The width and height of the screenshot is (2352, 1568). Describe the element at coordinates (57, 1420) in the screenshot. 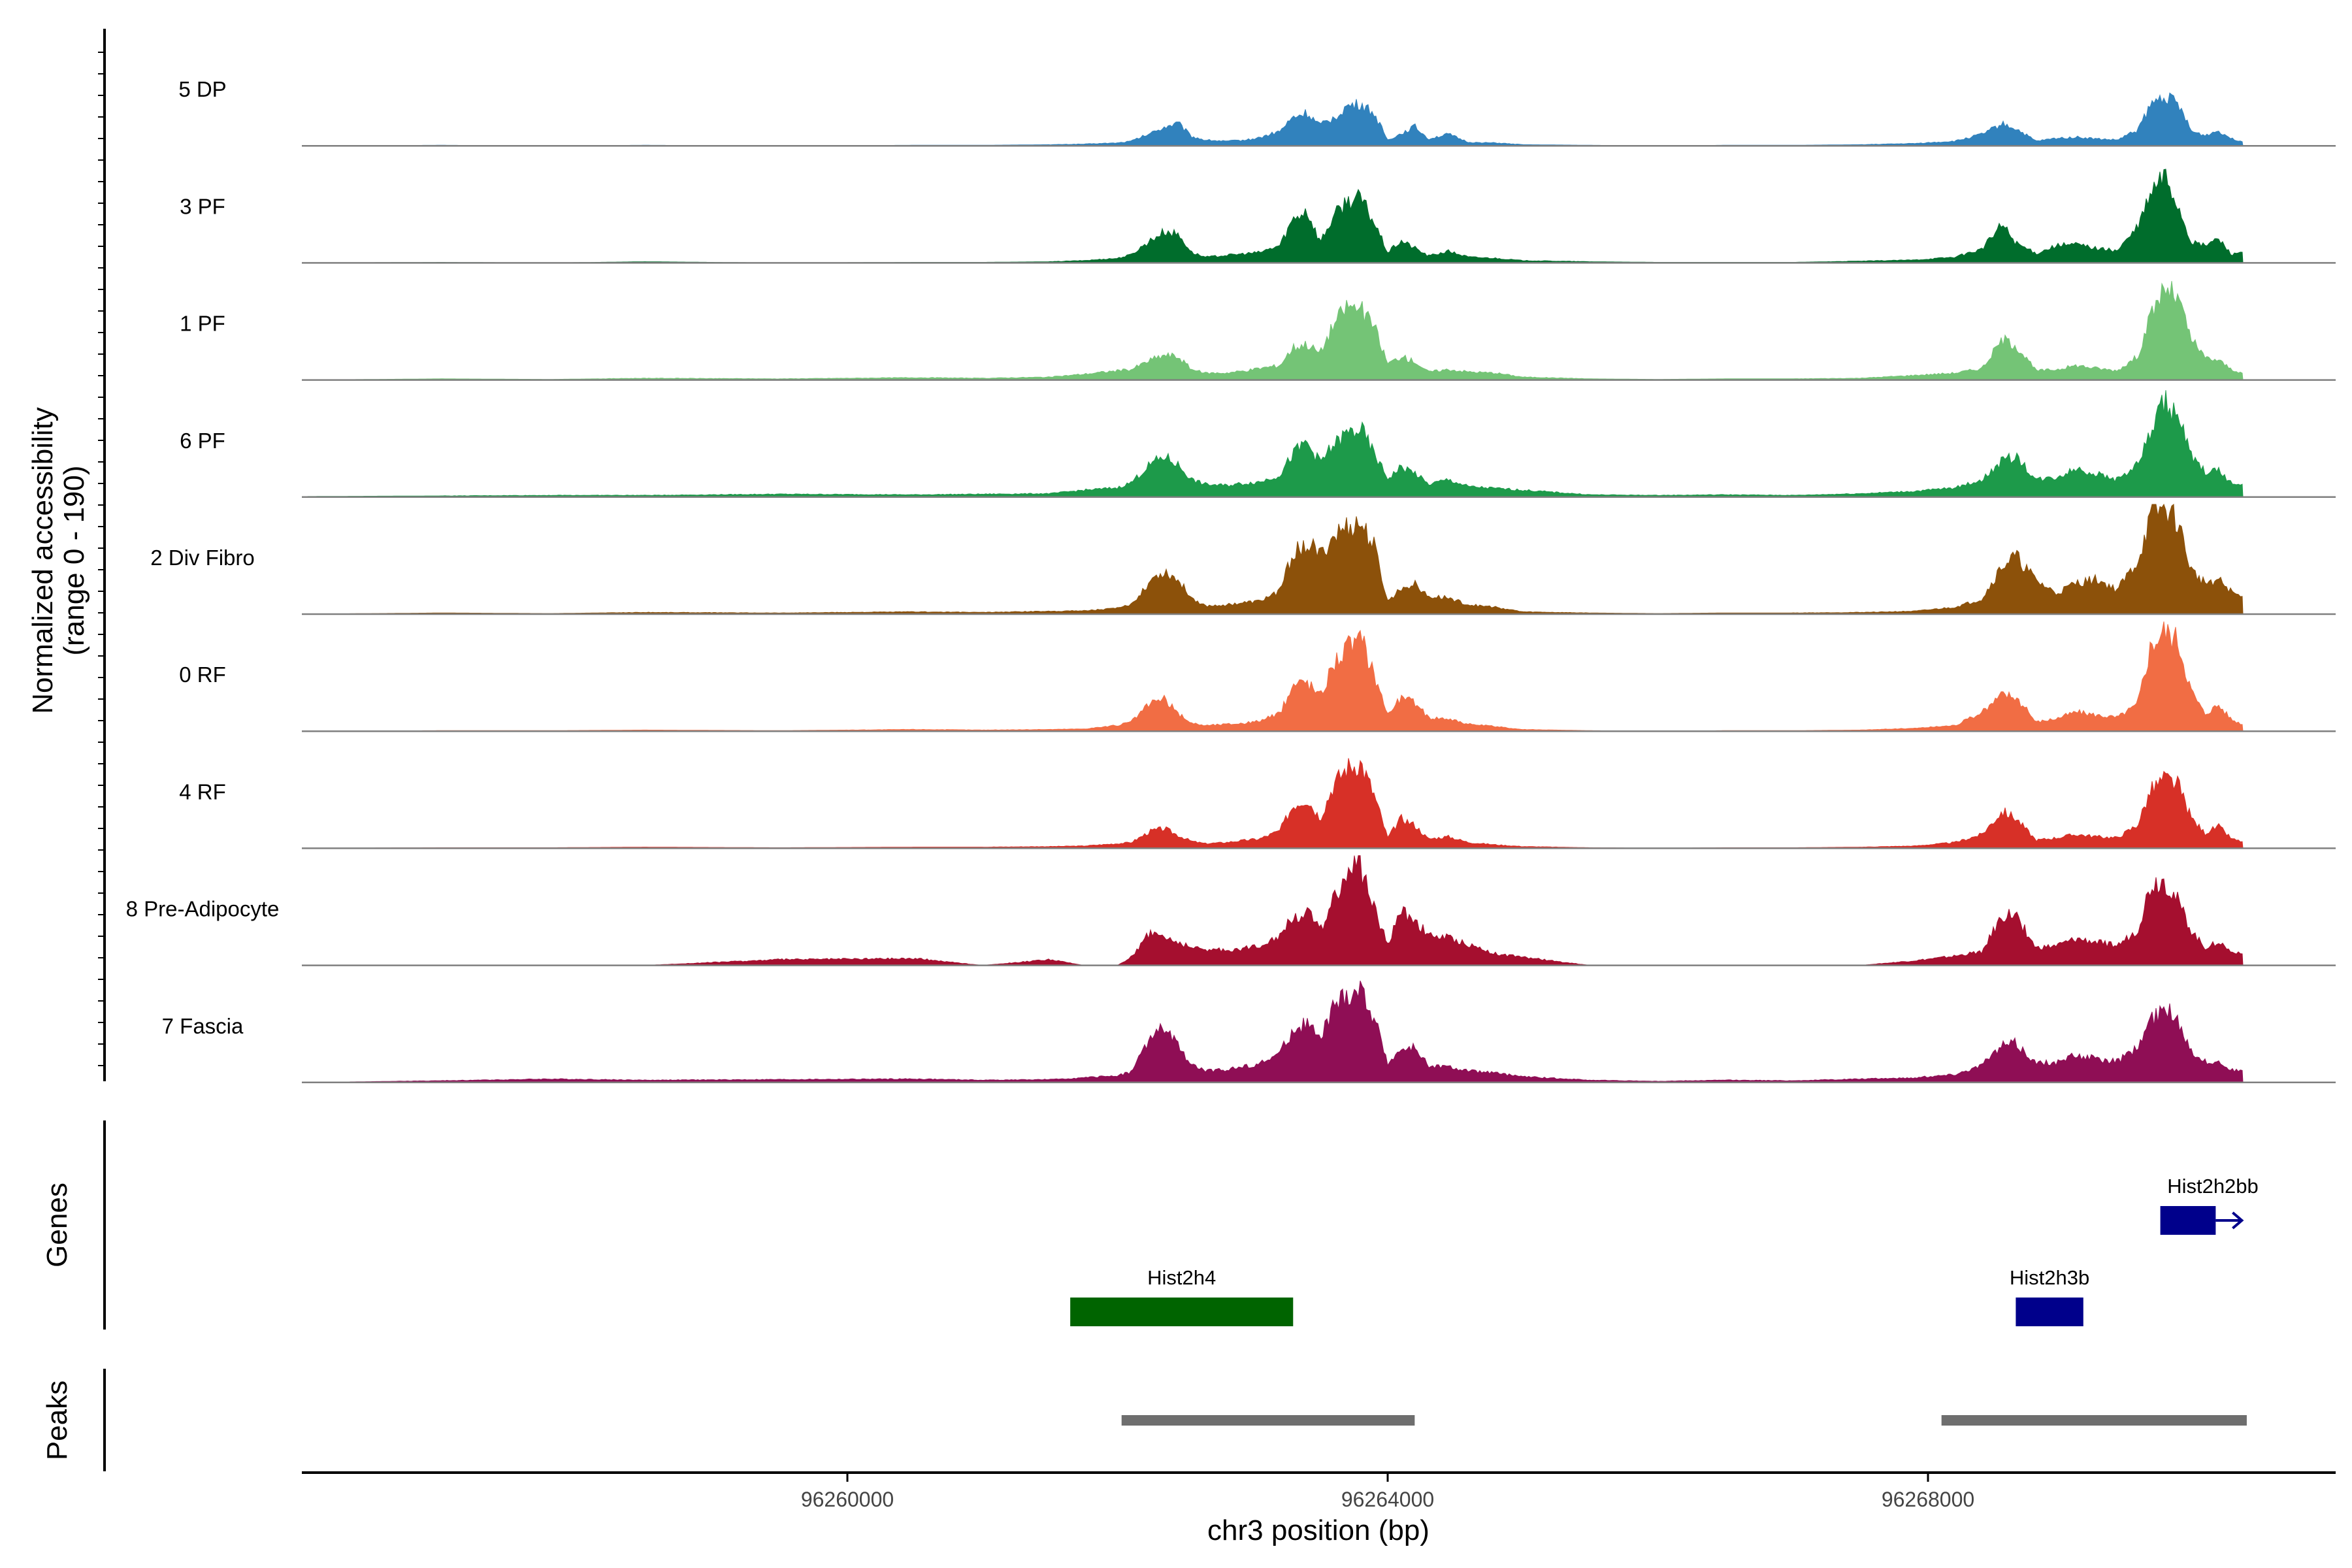

I see `peaks-panel-title: Peaks` at that location.